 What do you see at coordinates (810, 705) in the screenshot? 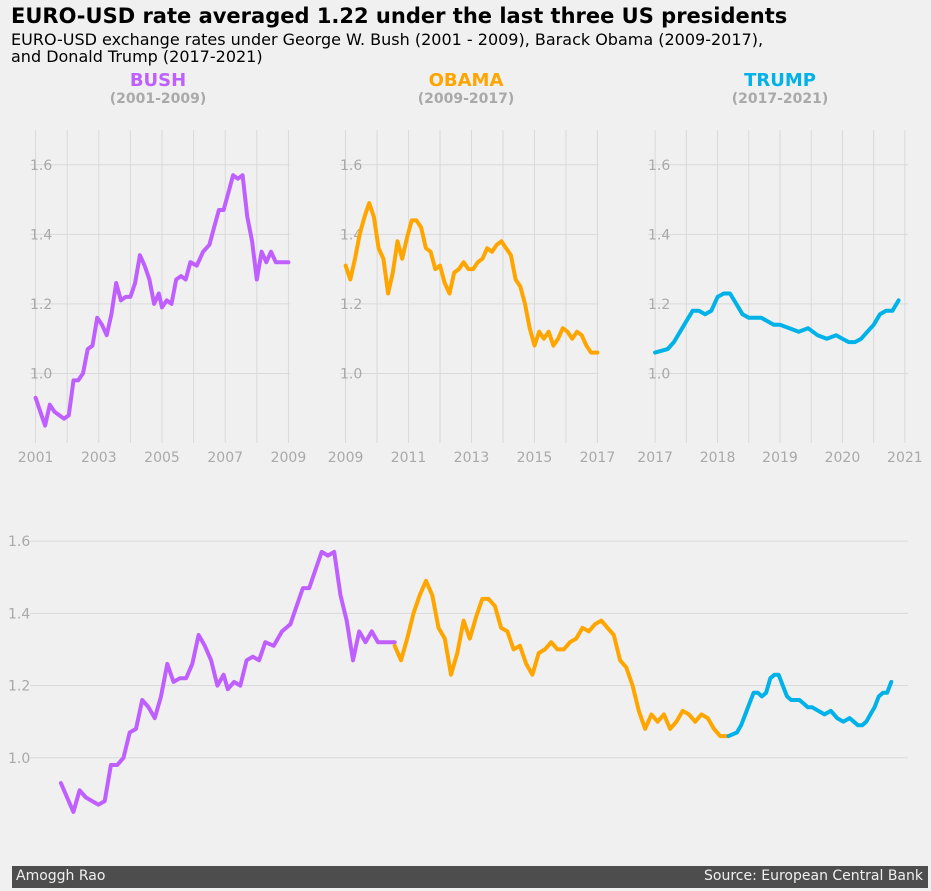
I see `combined-series-line-trump` at bounding box center [810, 705].